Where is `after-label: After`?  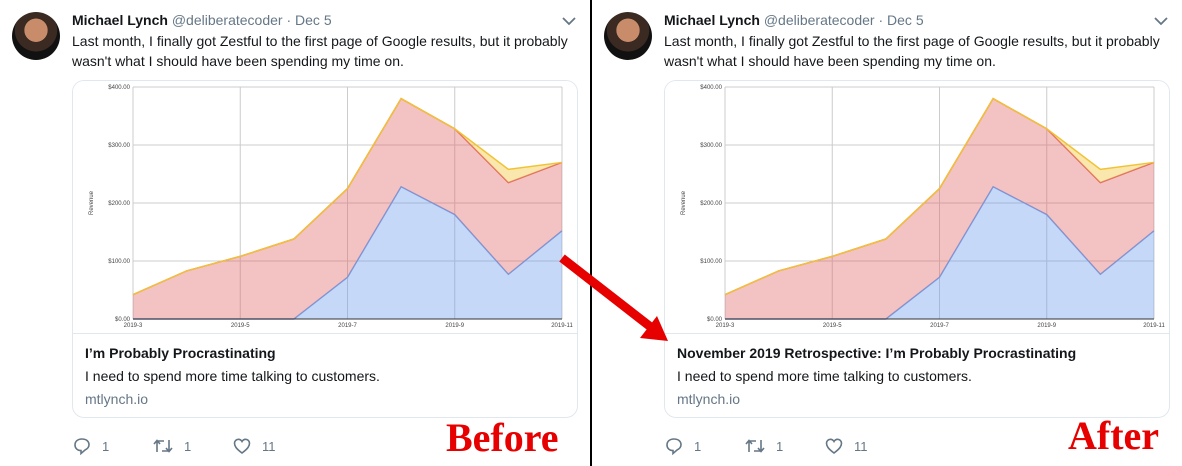 after-label: After is located at coordinates (1114, 435).